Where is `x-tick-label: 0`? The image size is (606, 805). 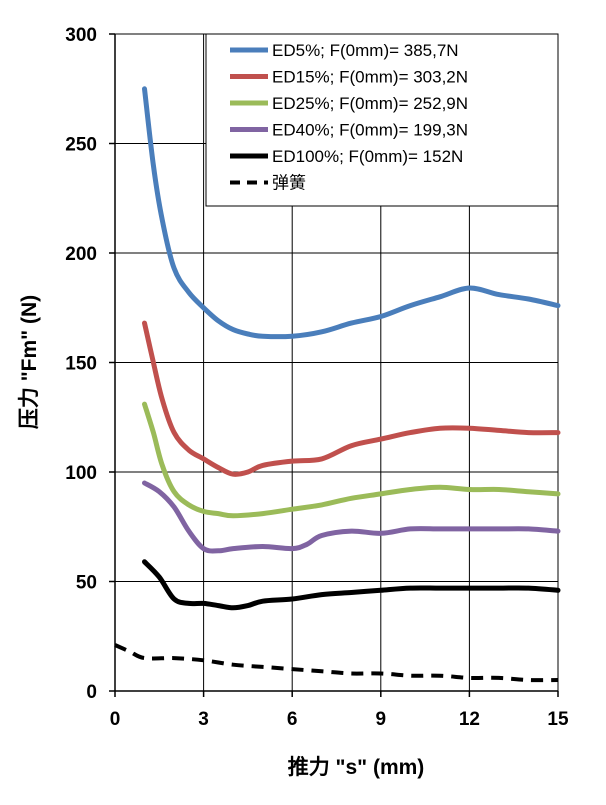 x-tick-label: 0 is located at coordinates (115, 719).